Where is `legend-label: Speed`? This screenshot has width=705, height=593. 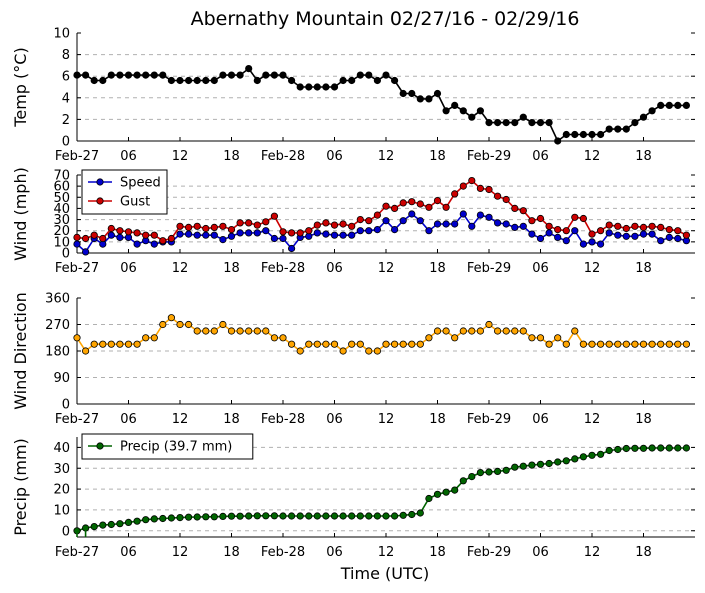
legend-label: Speed is located at coordinates (140, 183).